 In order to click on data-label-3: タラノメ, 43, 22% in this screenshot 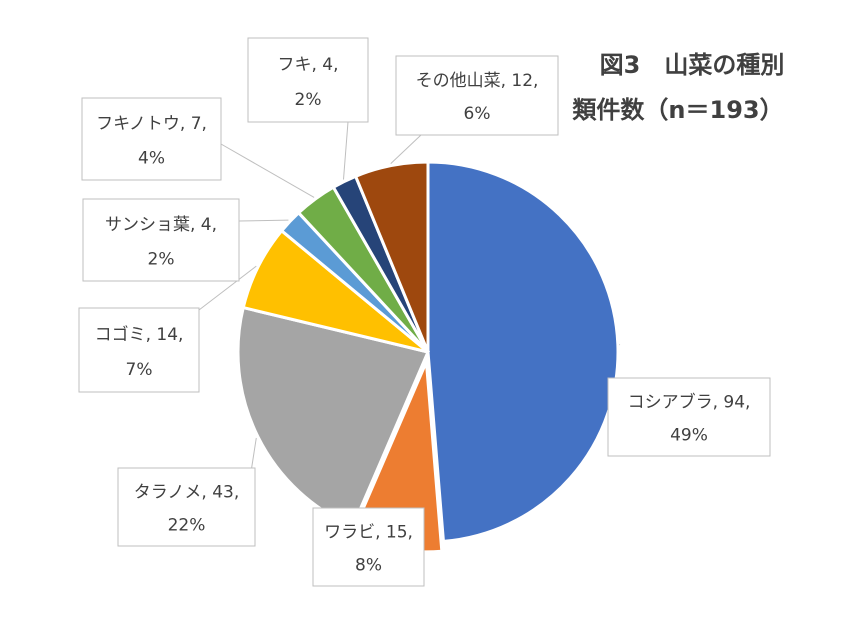, I will do `click(186, 507)`.